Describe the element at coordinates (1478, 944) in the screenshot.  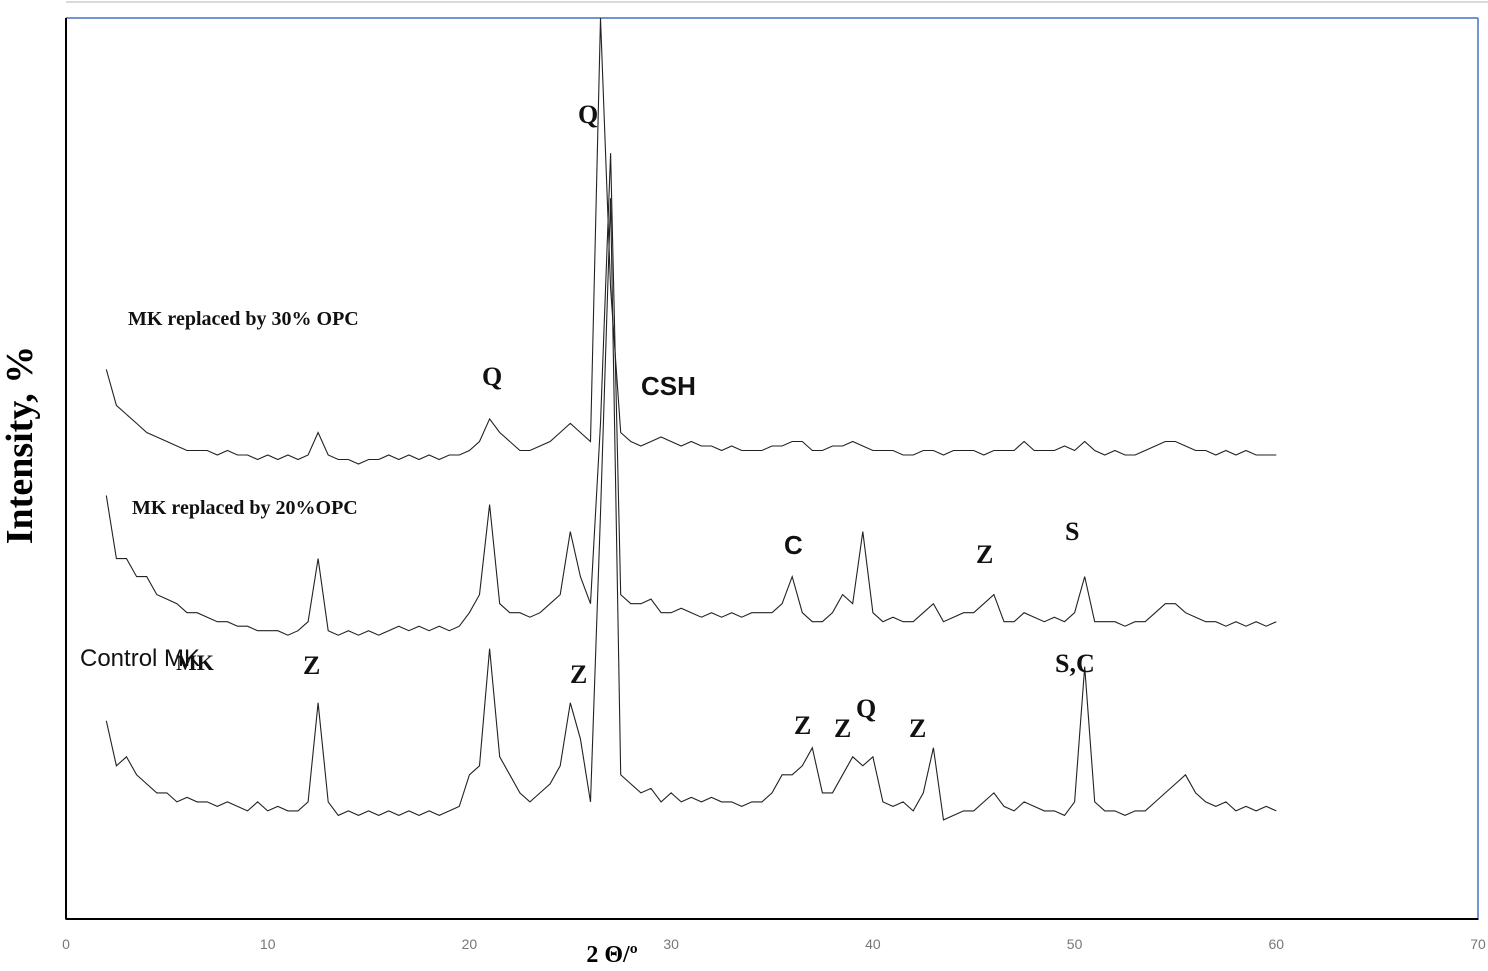
I see `x-tick-label: 70` at that location.